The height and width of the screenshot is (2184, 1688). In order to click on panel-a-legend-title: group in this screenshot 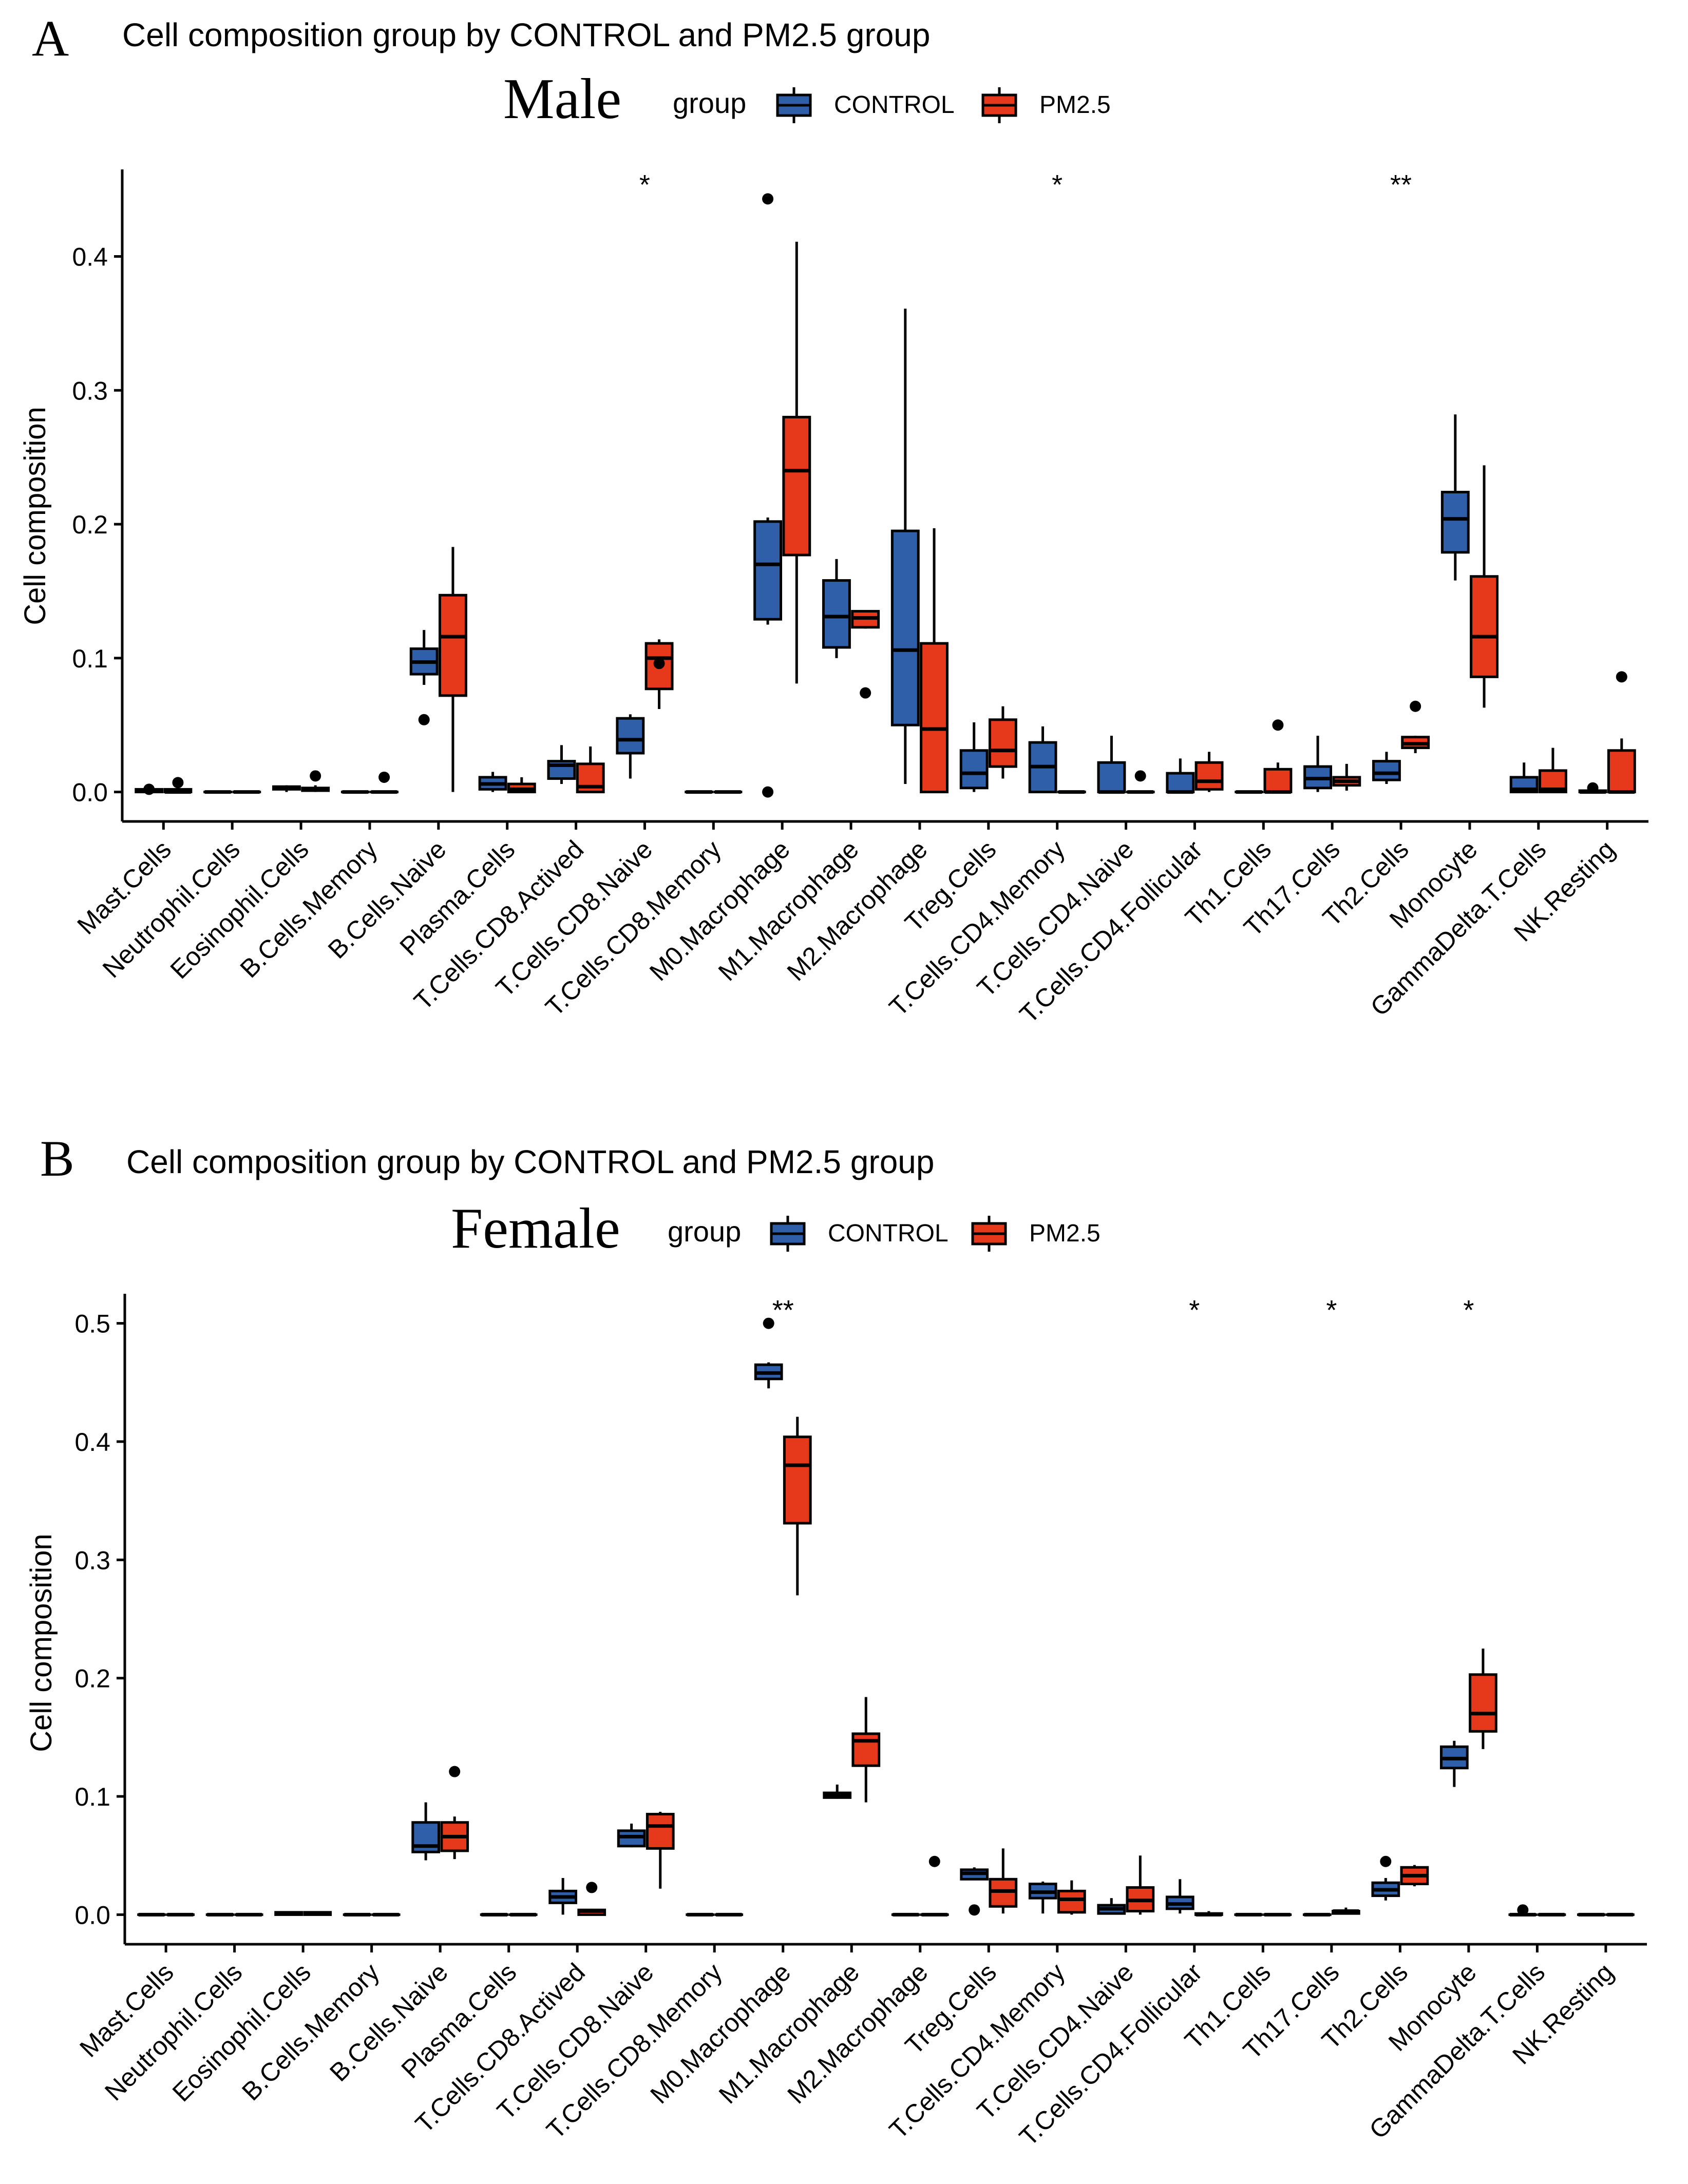, I will do `click(710, 103)`.